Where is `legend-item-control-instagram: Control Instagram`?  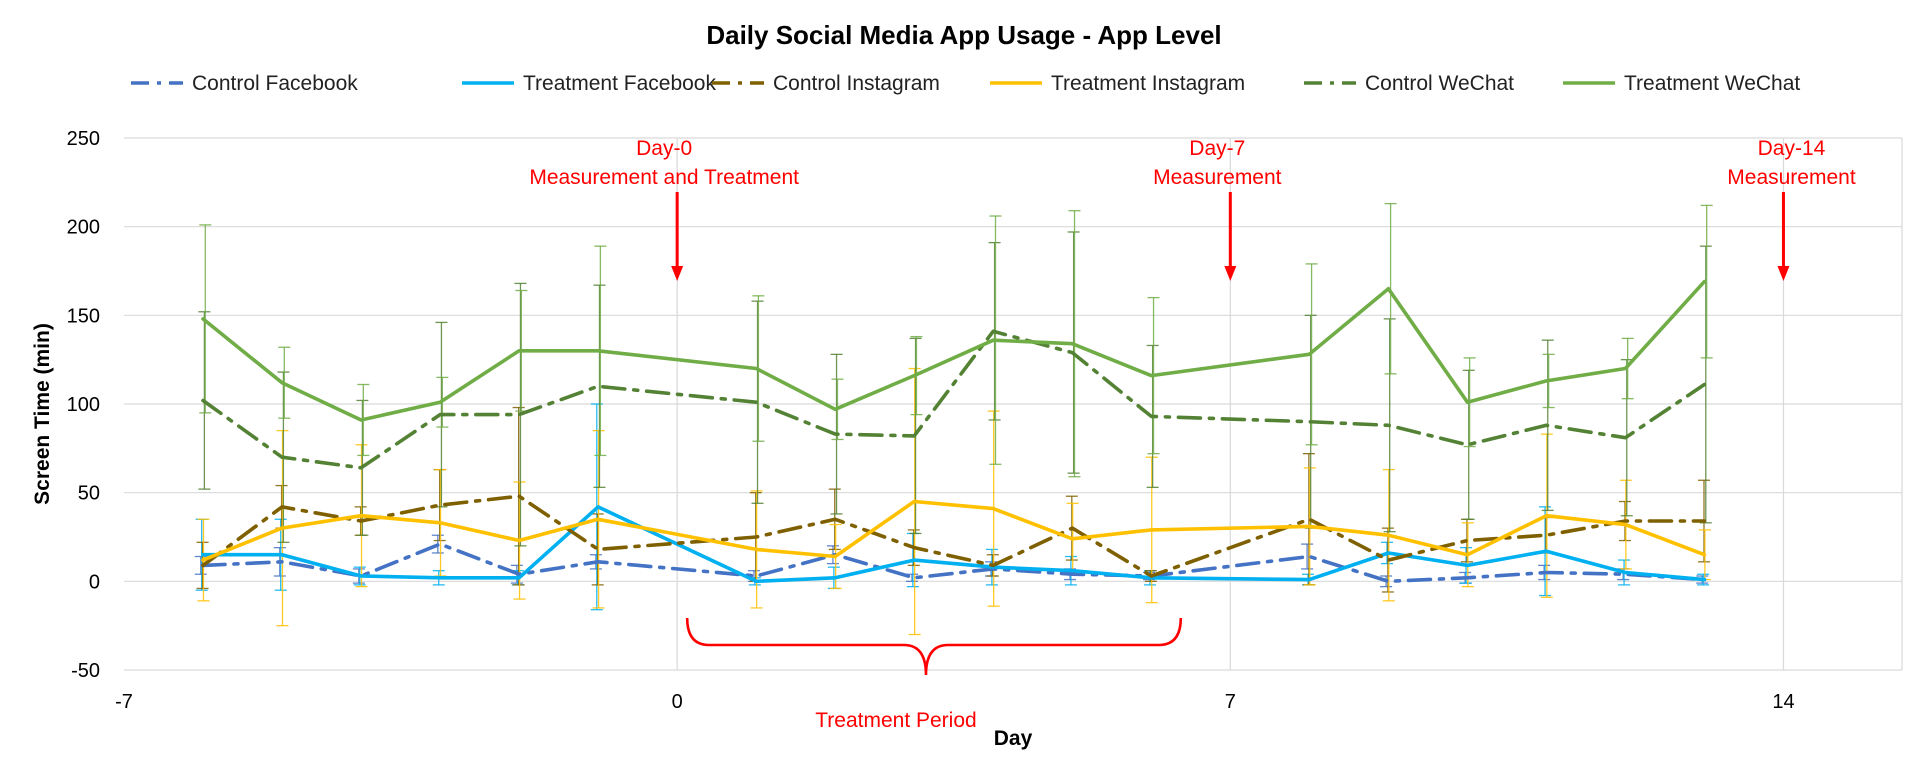
legend-item-control-instagram: Control Instagram is located at coordinates (826, 83).